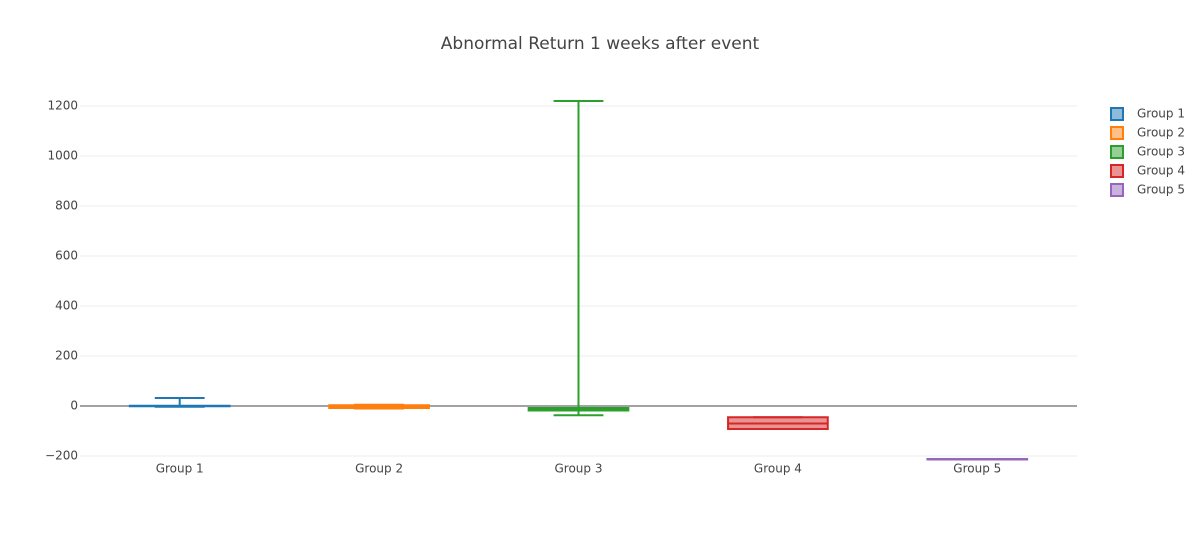  I want to click on x-tick-label: Group 3, so click(579, 469).